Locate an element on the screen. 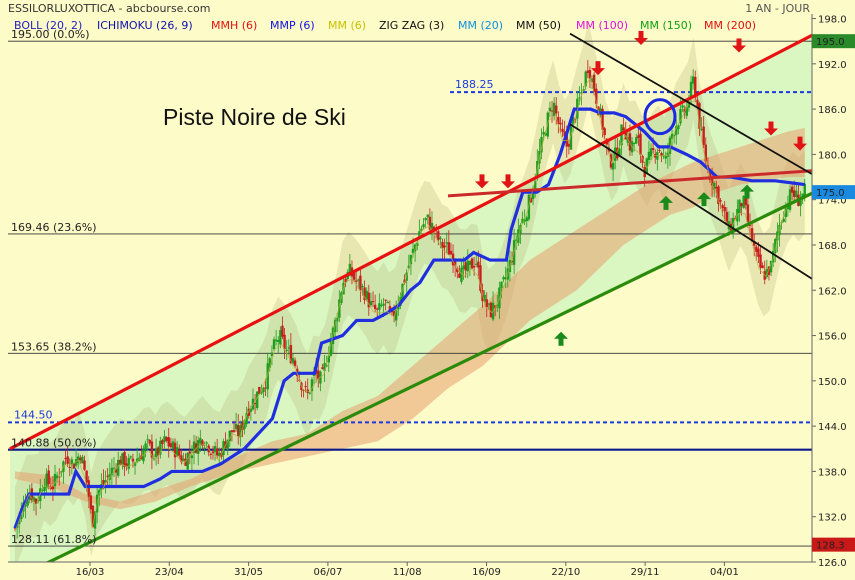  y-tick-label: 162.0 is located at coordinates (832, 291).